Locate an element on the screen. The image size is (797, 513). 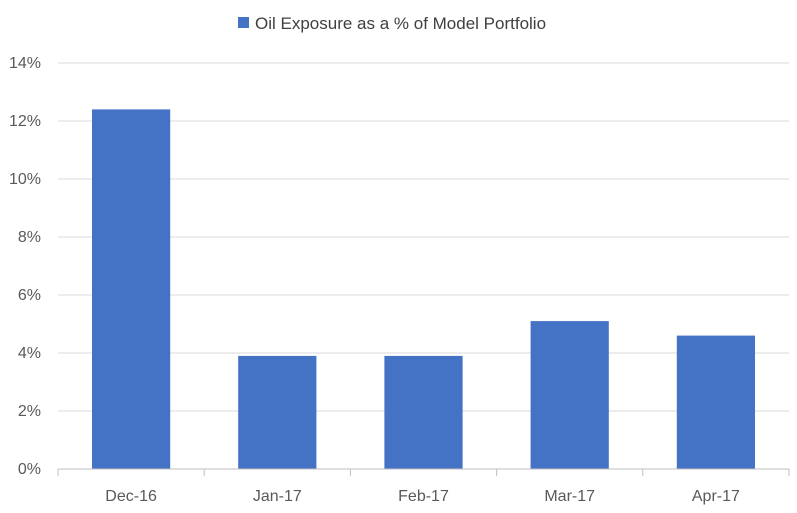
x-tick-label: Feb-17 is located at coordinates (423, 496).